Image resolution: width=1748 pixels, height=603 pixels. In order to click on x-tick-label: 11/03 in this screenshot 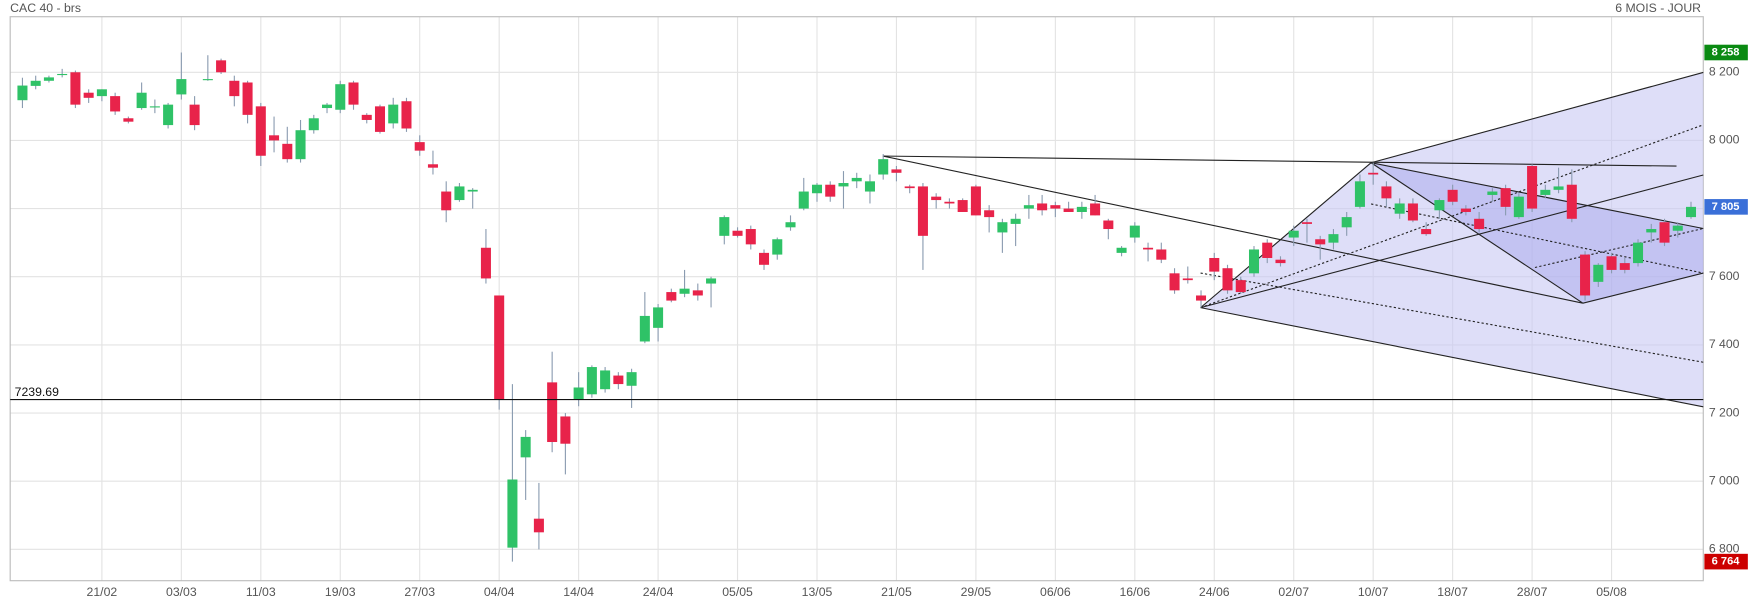, I will do `click(261, 592)`.